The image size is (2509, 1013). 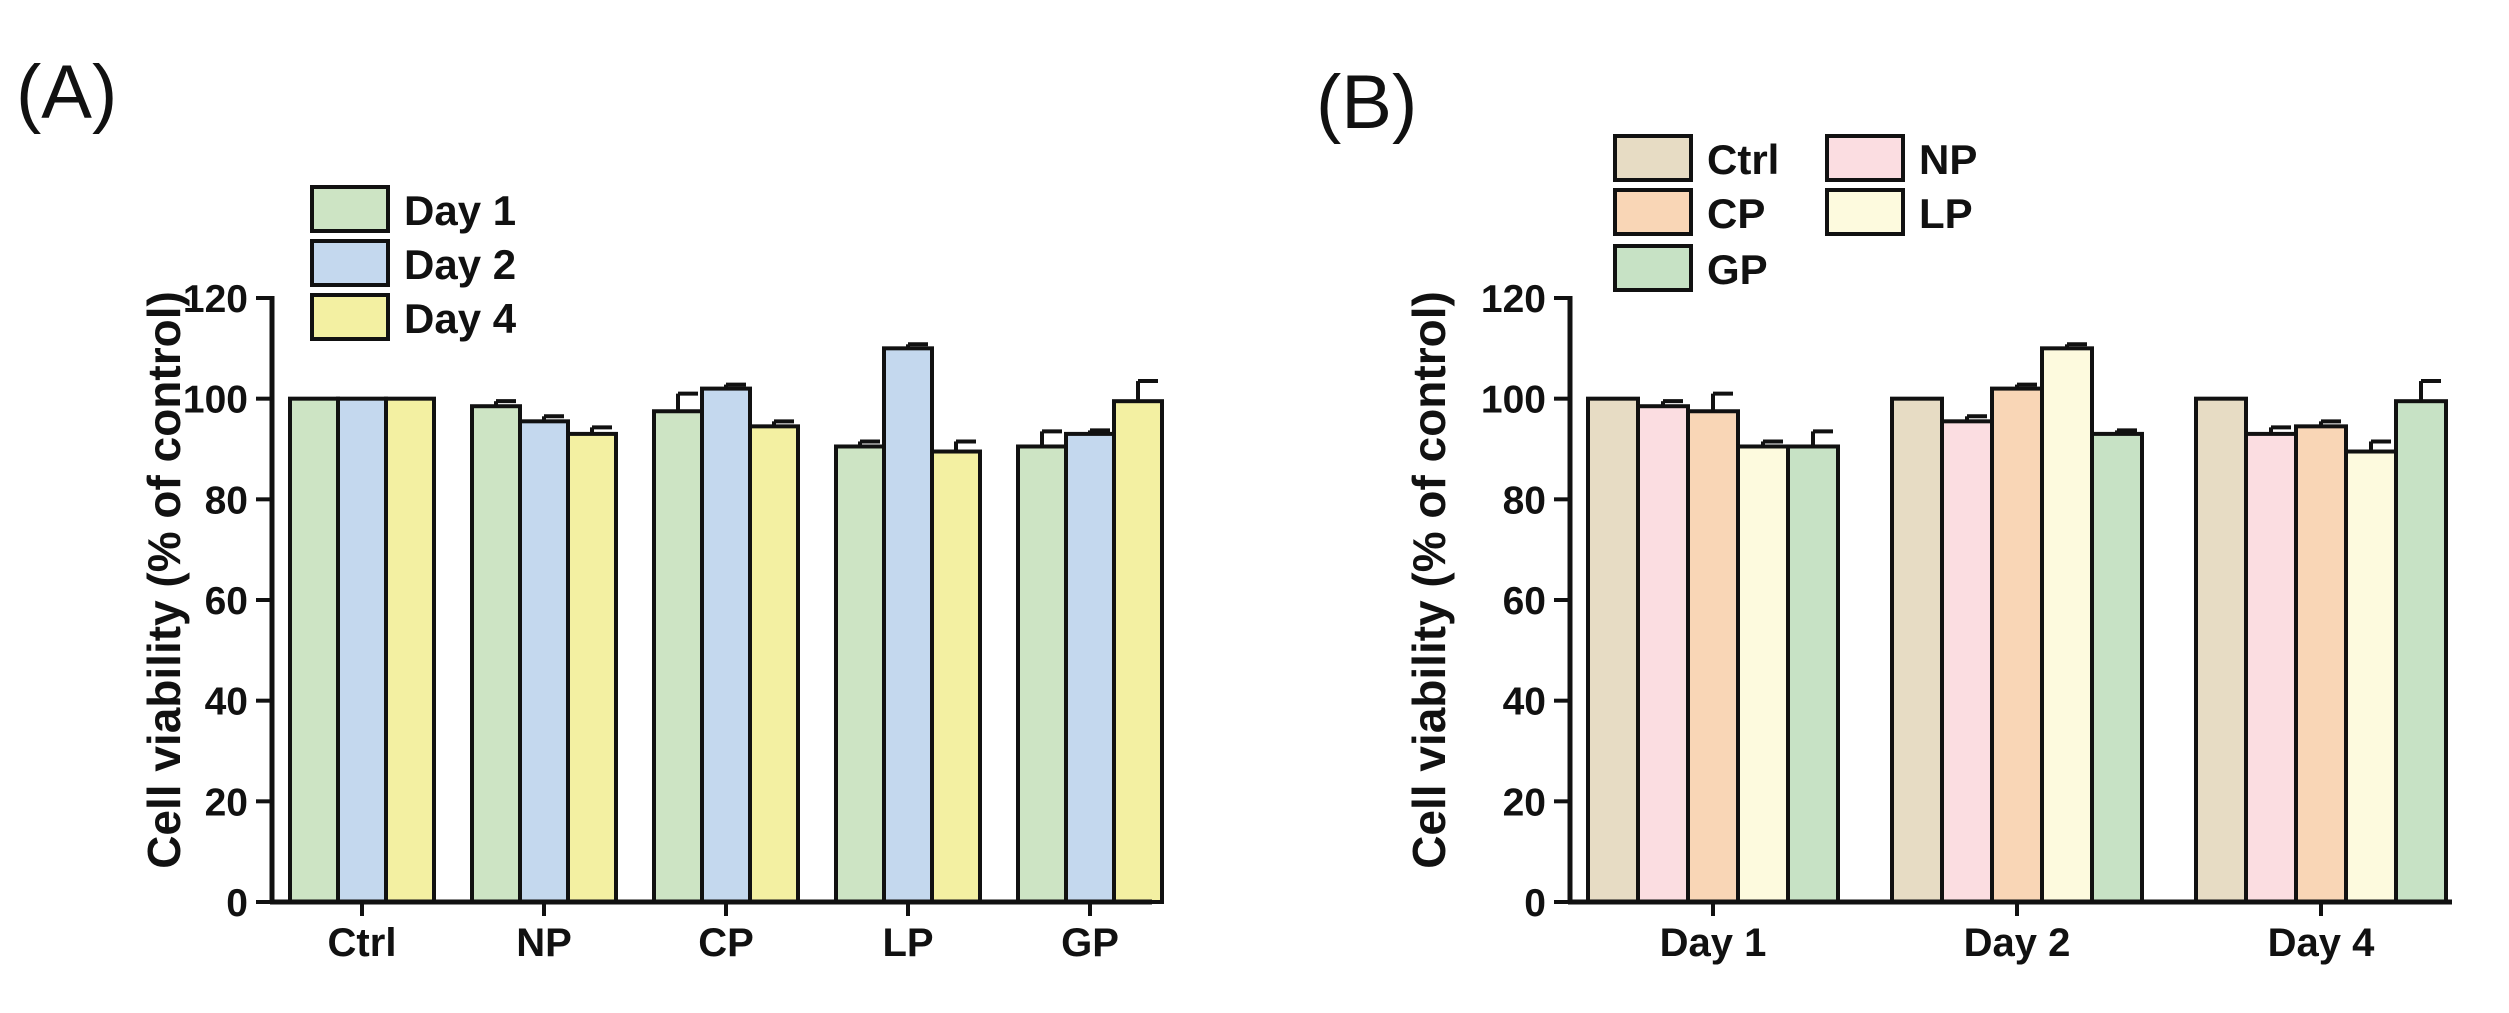 I want to click on legend-label-day-2: Day 2, so click(x=460, y=264).